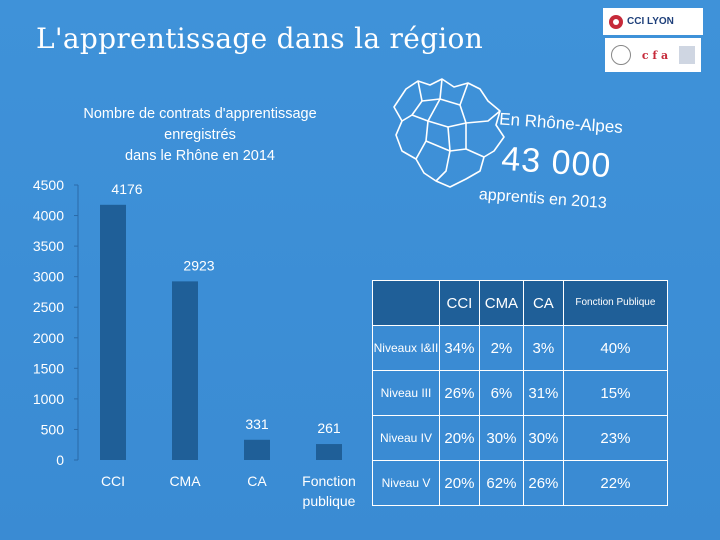  I want to click on table-corner, so click(406, 303).